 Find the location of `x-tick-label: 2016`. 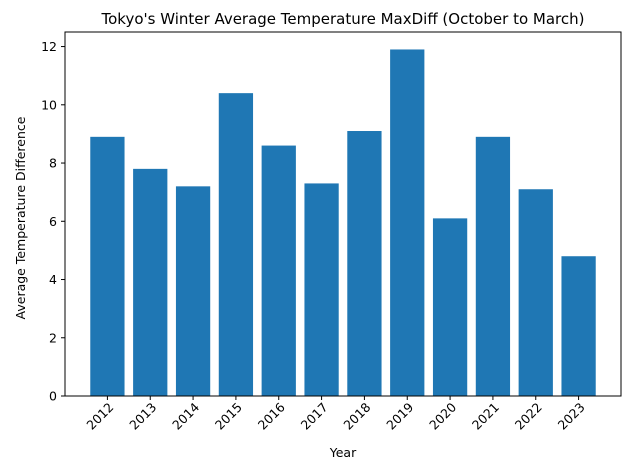

x-tick-label: 2016 is located at coordinates (271, 415).